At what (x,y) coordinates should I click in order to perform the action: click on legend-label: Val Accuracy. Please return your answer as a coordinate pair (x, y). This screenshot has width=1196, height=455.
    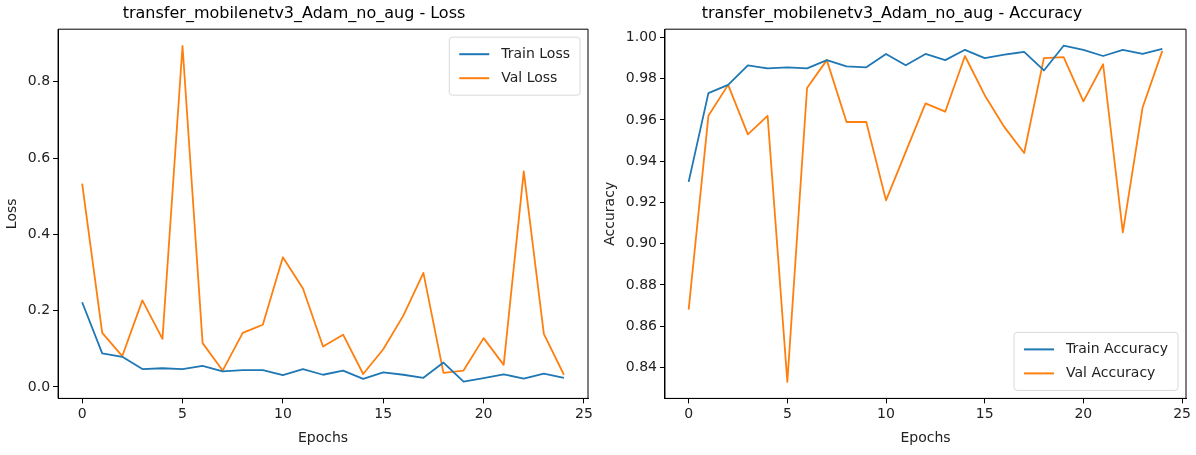
    Looking at the image, I should click on (1111, 372).